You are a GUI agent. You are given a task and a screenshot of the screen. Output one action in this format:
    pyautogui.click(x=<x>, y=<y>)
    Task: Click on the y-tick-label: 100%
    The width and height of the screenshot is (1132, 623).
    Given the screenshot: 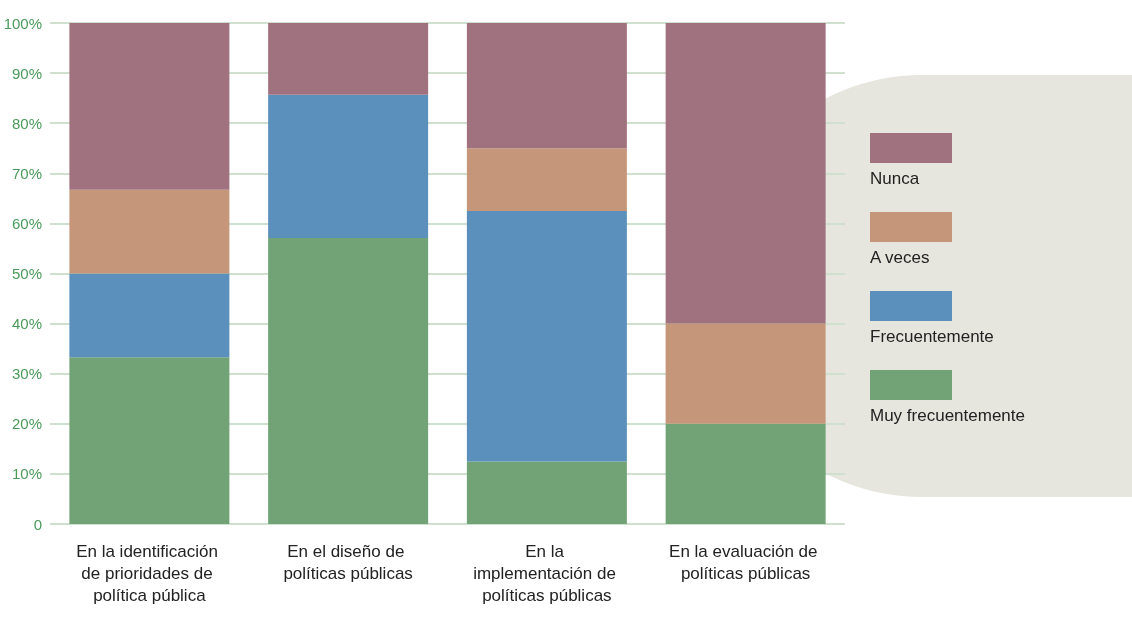 What is the action you would take?
    pyautogui.click(x=22, y=23)
    